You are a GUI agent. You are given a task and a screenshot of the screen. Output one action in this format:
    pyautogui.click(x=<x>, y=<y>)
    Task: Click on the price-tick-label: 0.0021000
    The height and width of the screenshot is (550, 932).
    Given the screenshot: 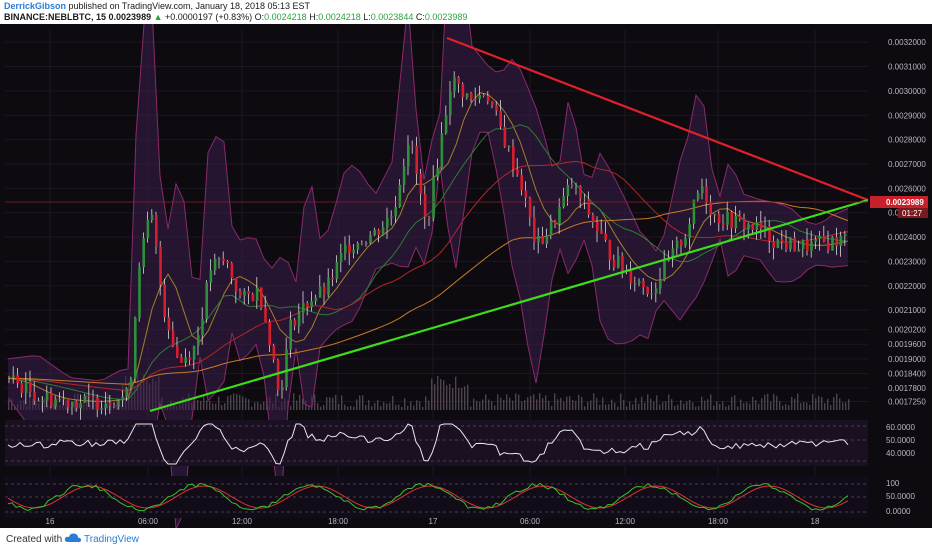 What is the action you would take?
    pyautogui.click(x=907, y=310)
    